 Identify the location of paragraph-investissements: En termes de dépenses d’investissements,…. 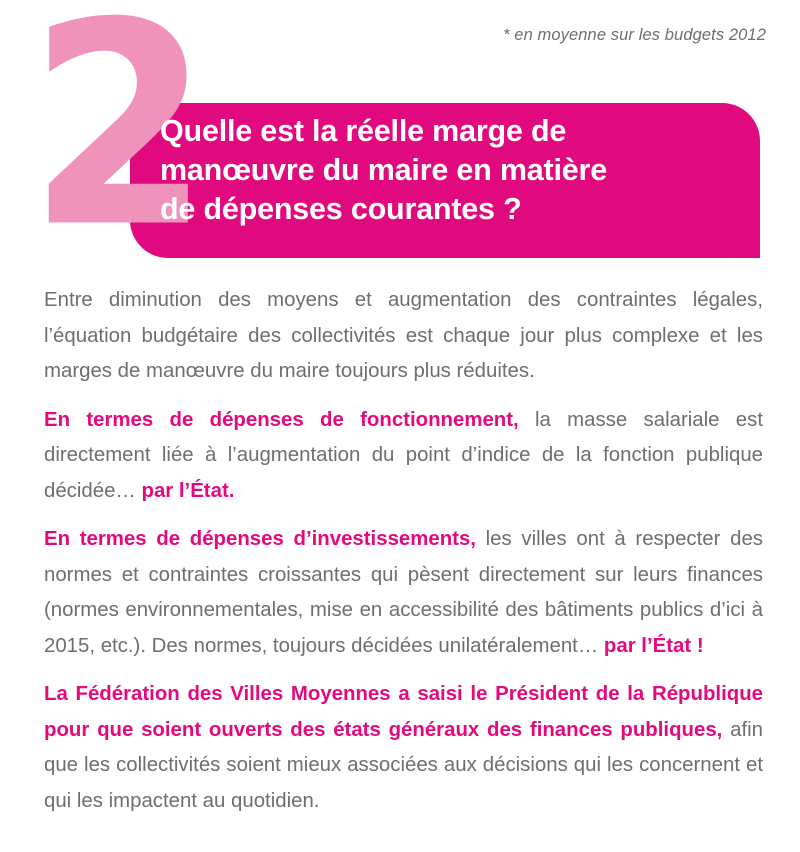
(403, 593).